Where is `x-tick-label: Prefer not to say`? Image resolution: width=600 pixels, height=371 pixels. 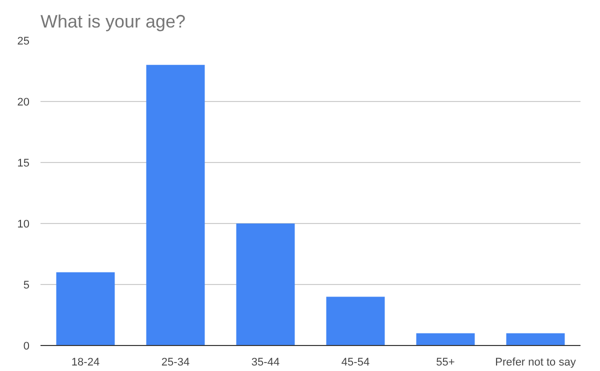 x-tick-label: Prefer not to say is located at coordinates (535, 362).